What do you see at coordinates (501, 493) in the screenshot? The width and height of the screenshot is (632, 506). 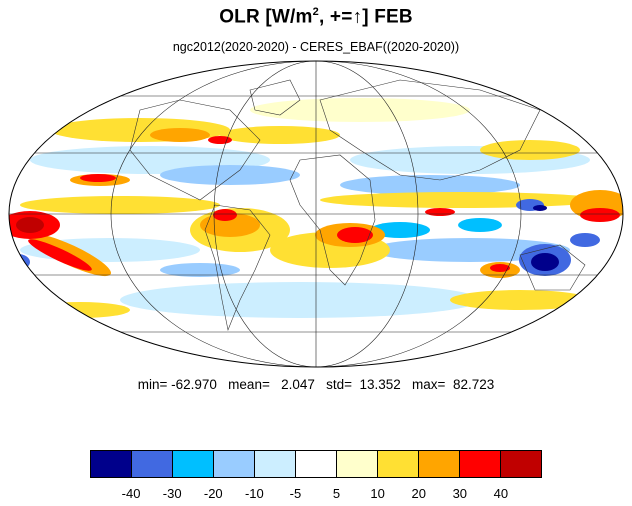 I see `colorbar-tick-label: 40` at bounding box center [501, 493].